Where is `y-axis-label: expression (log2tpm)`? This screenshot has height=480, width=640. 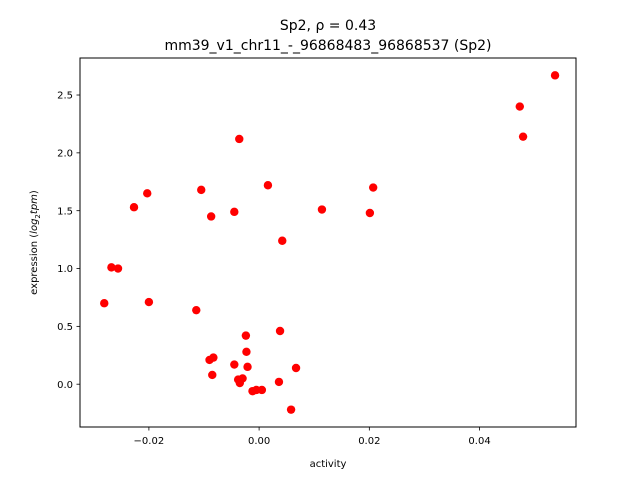
y-axis-label: expression (log2tpm) is located at coordinates (35, 242).